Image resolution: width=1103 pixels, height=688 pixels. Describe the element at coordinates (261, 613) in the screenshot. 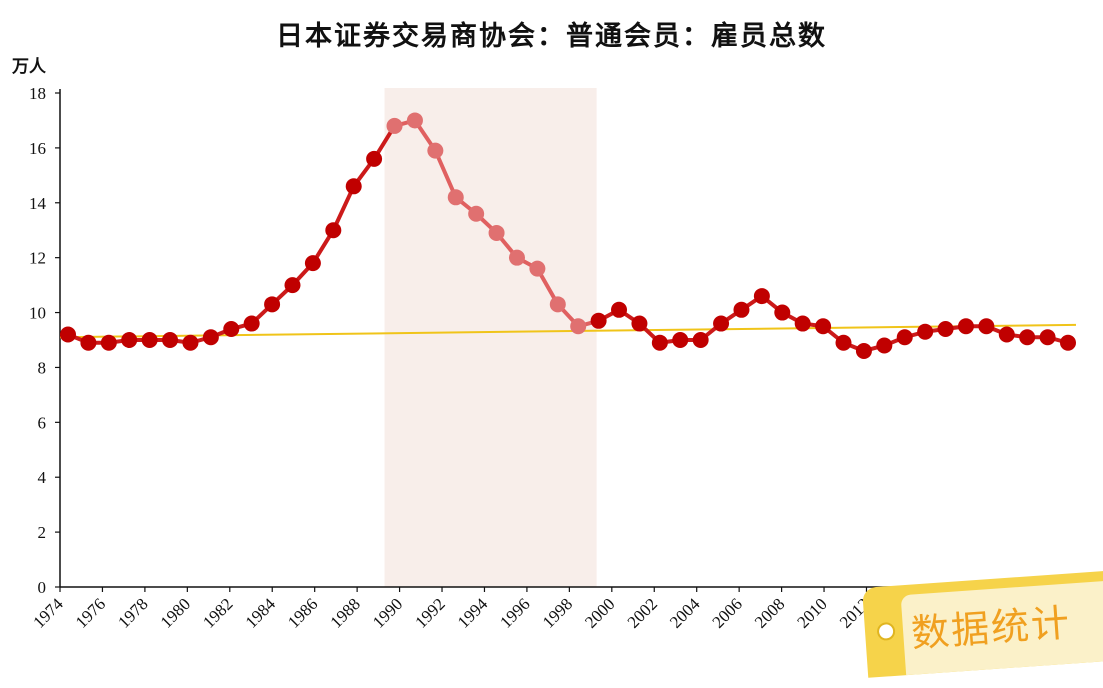

I see `x-tick-label: 1984` at that location.